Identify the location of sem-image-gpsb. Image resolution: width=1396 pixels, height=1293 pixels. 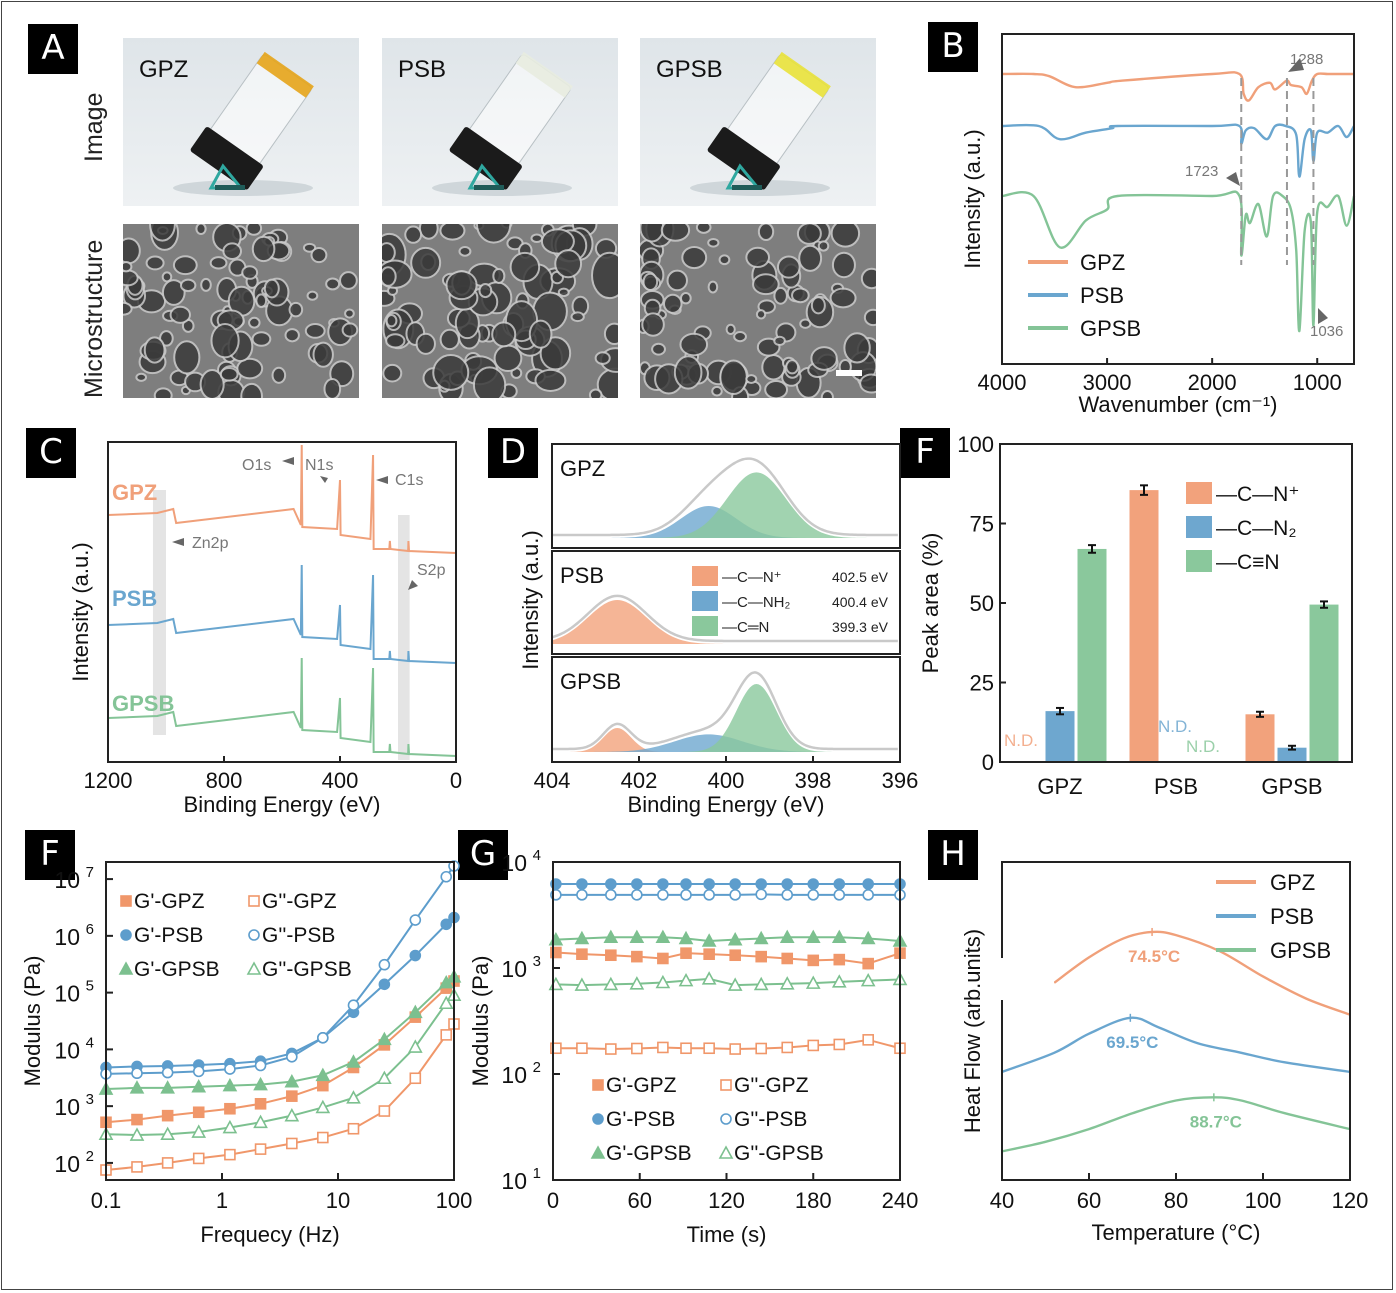
(758, 311).